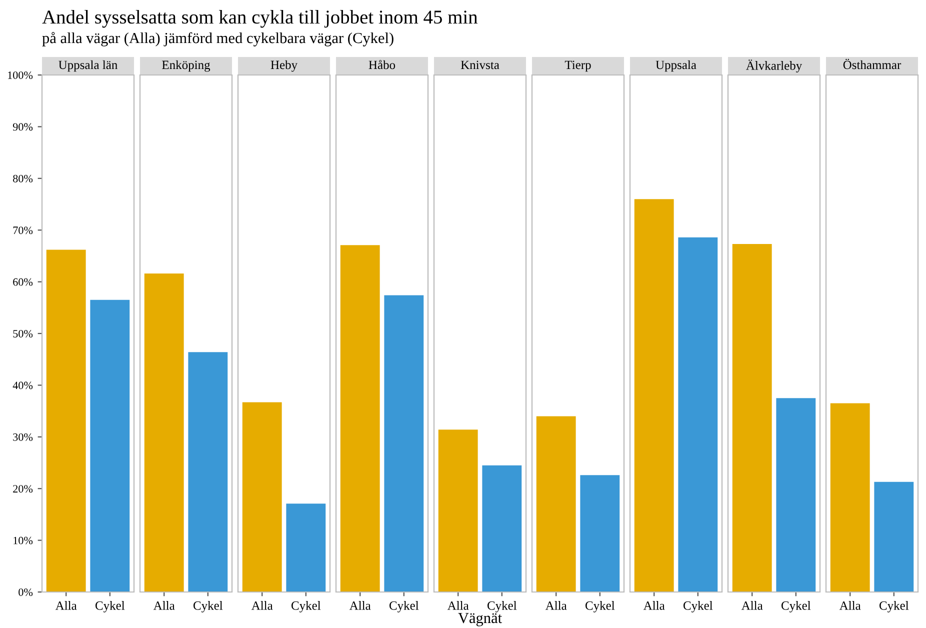 The width and height of the screenshot is (926, 628). Describe the element at coordinates (872, 64) in the screenshot. I see `chart-title: Östhammar` at that location.